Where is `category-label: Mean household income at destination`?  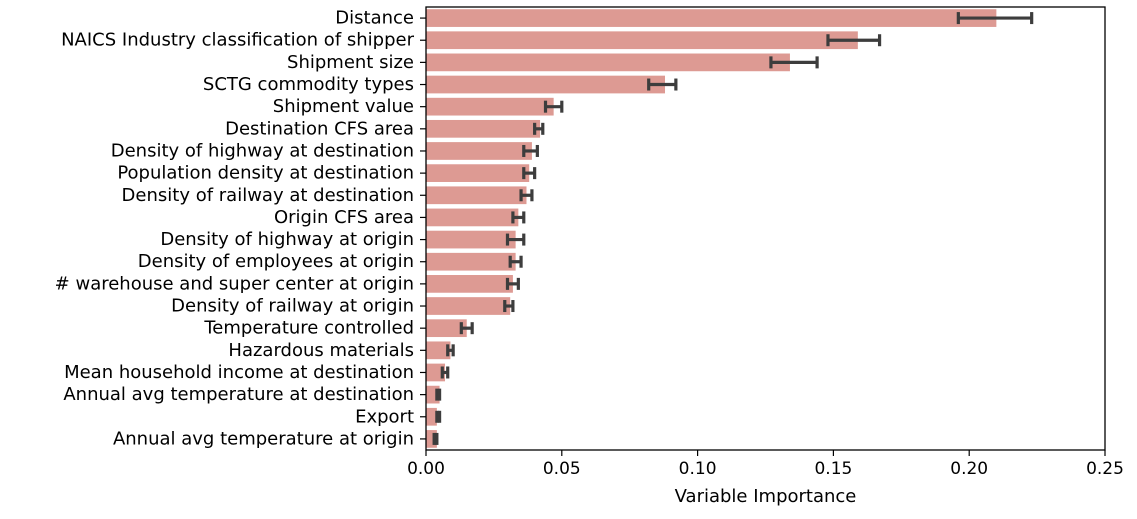 category-label: Mean household income at destination is located at coordinates (239, 372).